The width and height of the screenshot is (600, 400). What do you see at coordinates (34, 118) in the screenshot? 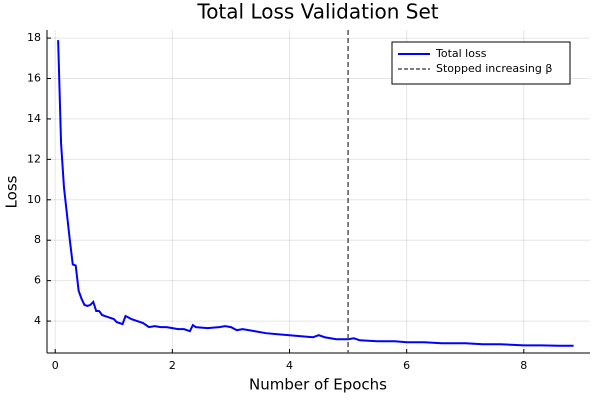
I see `y-tick-label: 14` at bounding box center [34, 118].